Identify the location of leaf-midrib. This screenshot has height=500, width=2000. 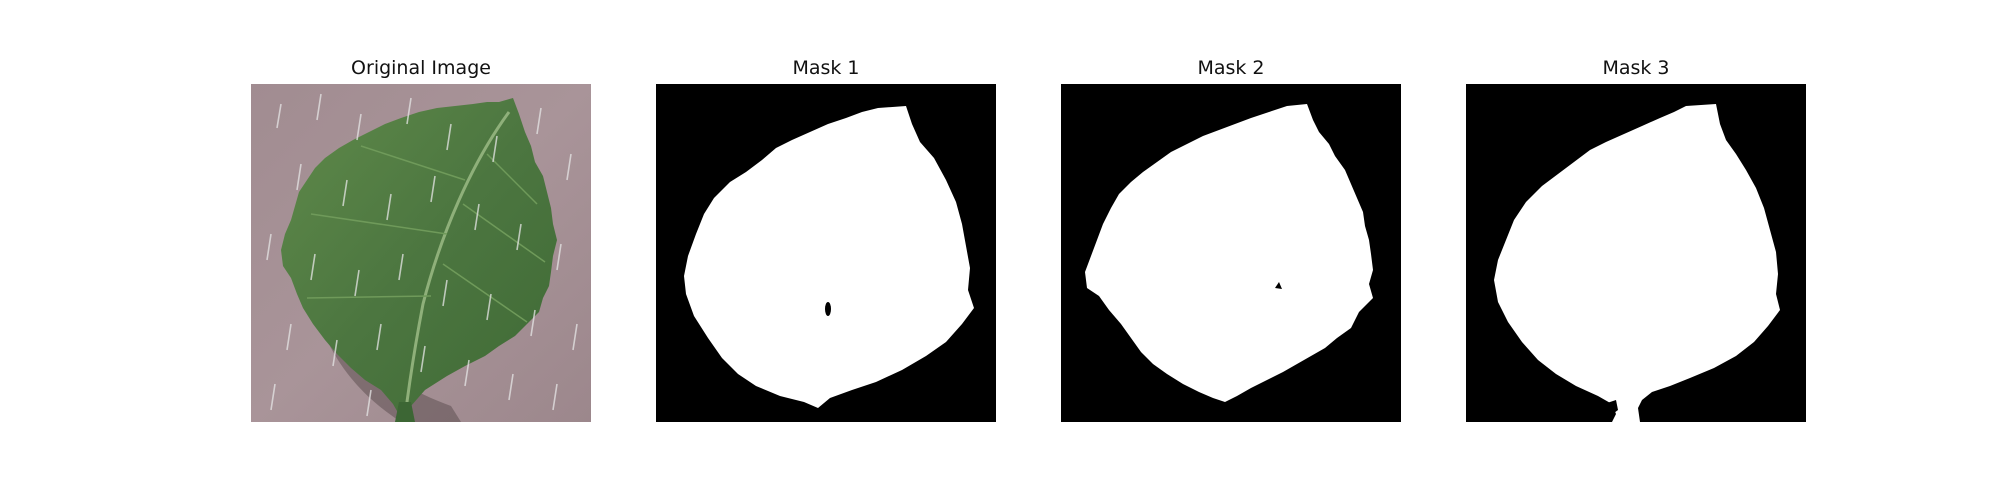
(457, 265).